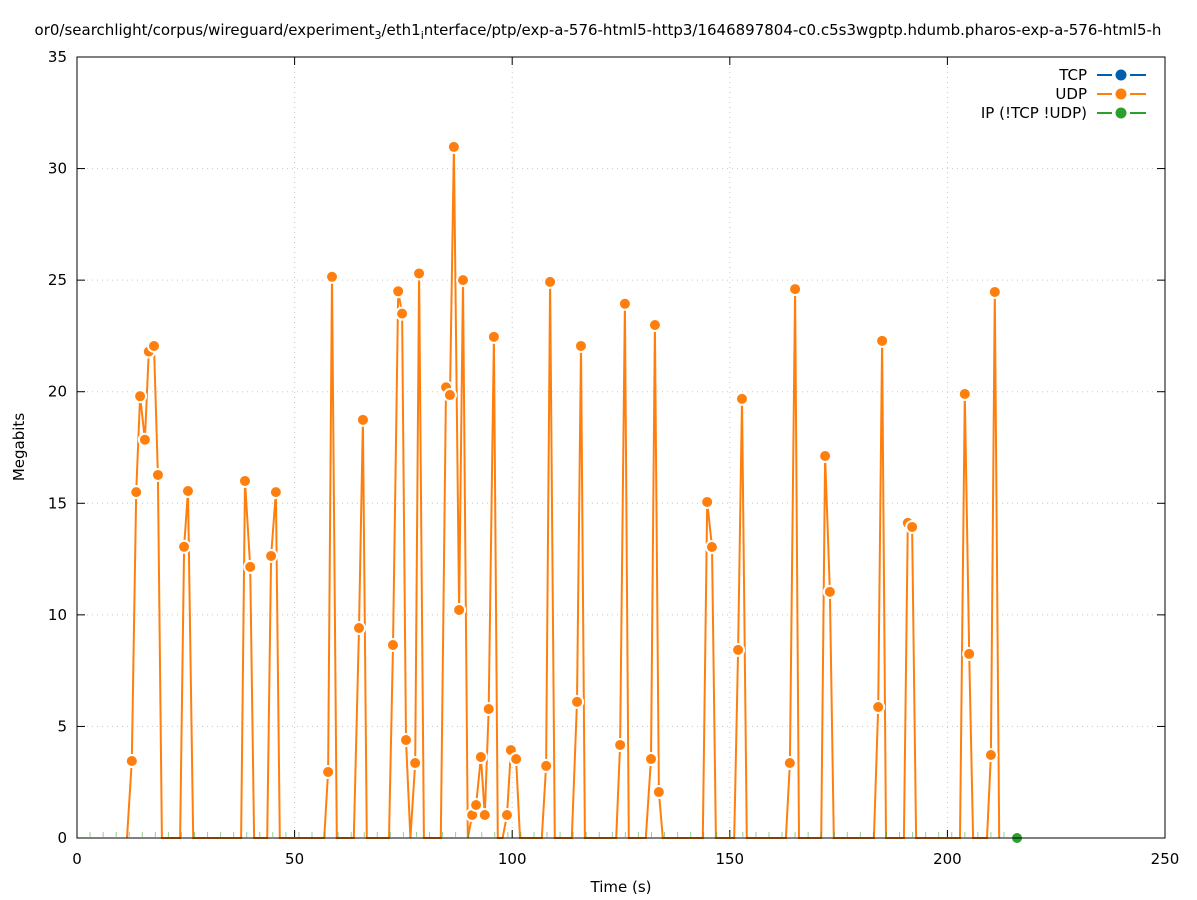 The height and width of the screenshot is (900, 1197). I want to click on x-tick-label: 250, so click(1165, 859).